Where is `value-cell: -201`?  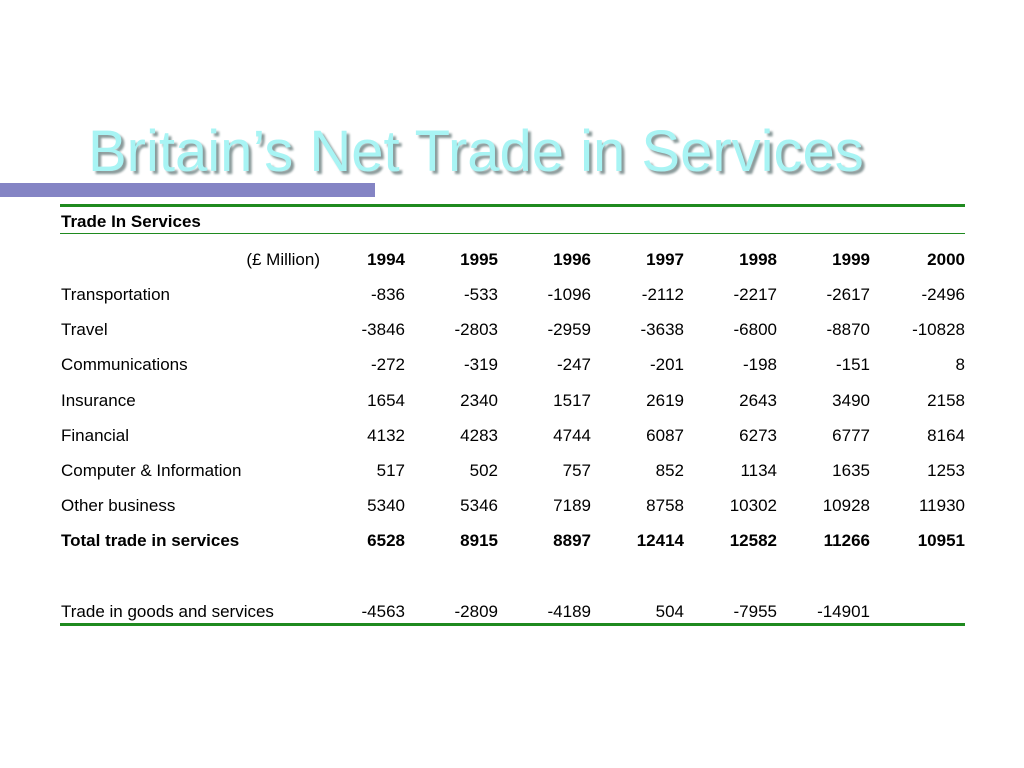 value-cell: -201 is located at coordinates (666, 365).